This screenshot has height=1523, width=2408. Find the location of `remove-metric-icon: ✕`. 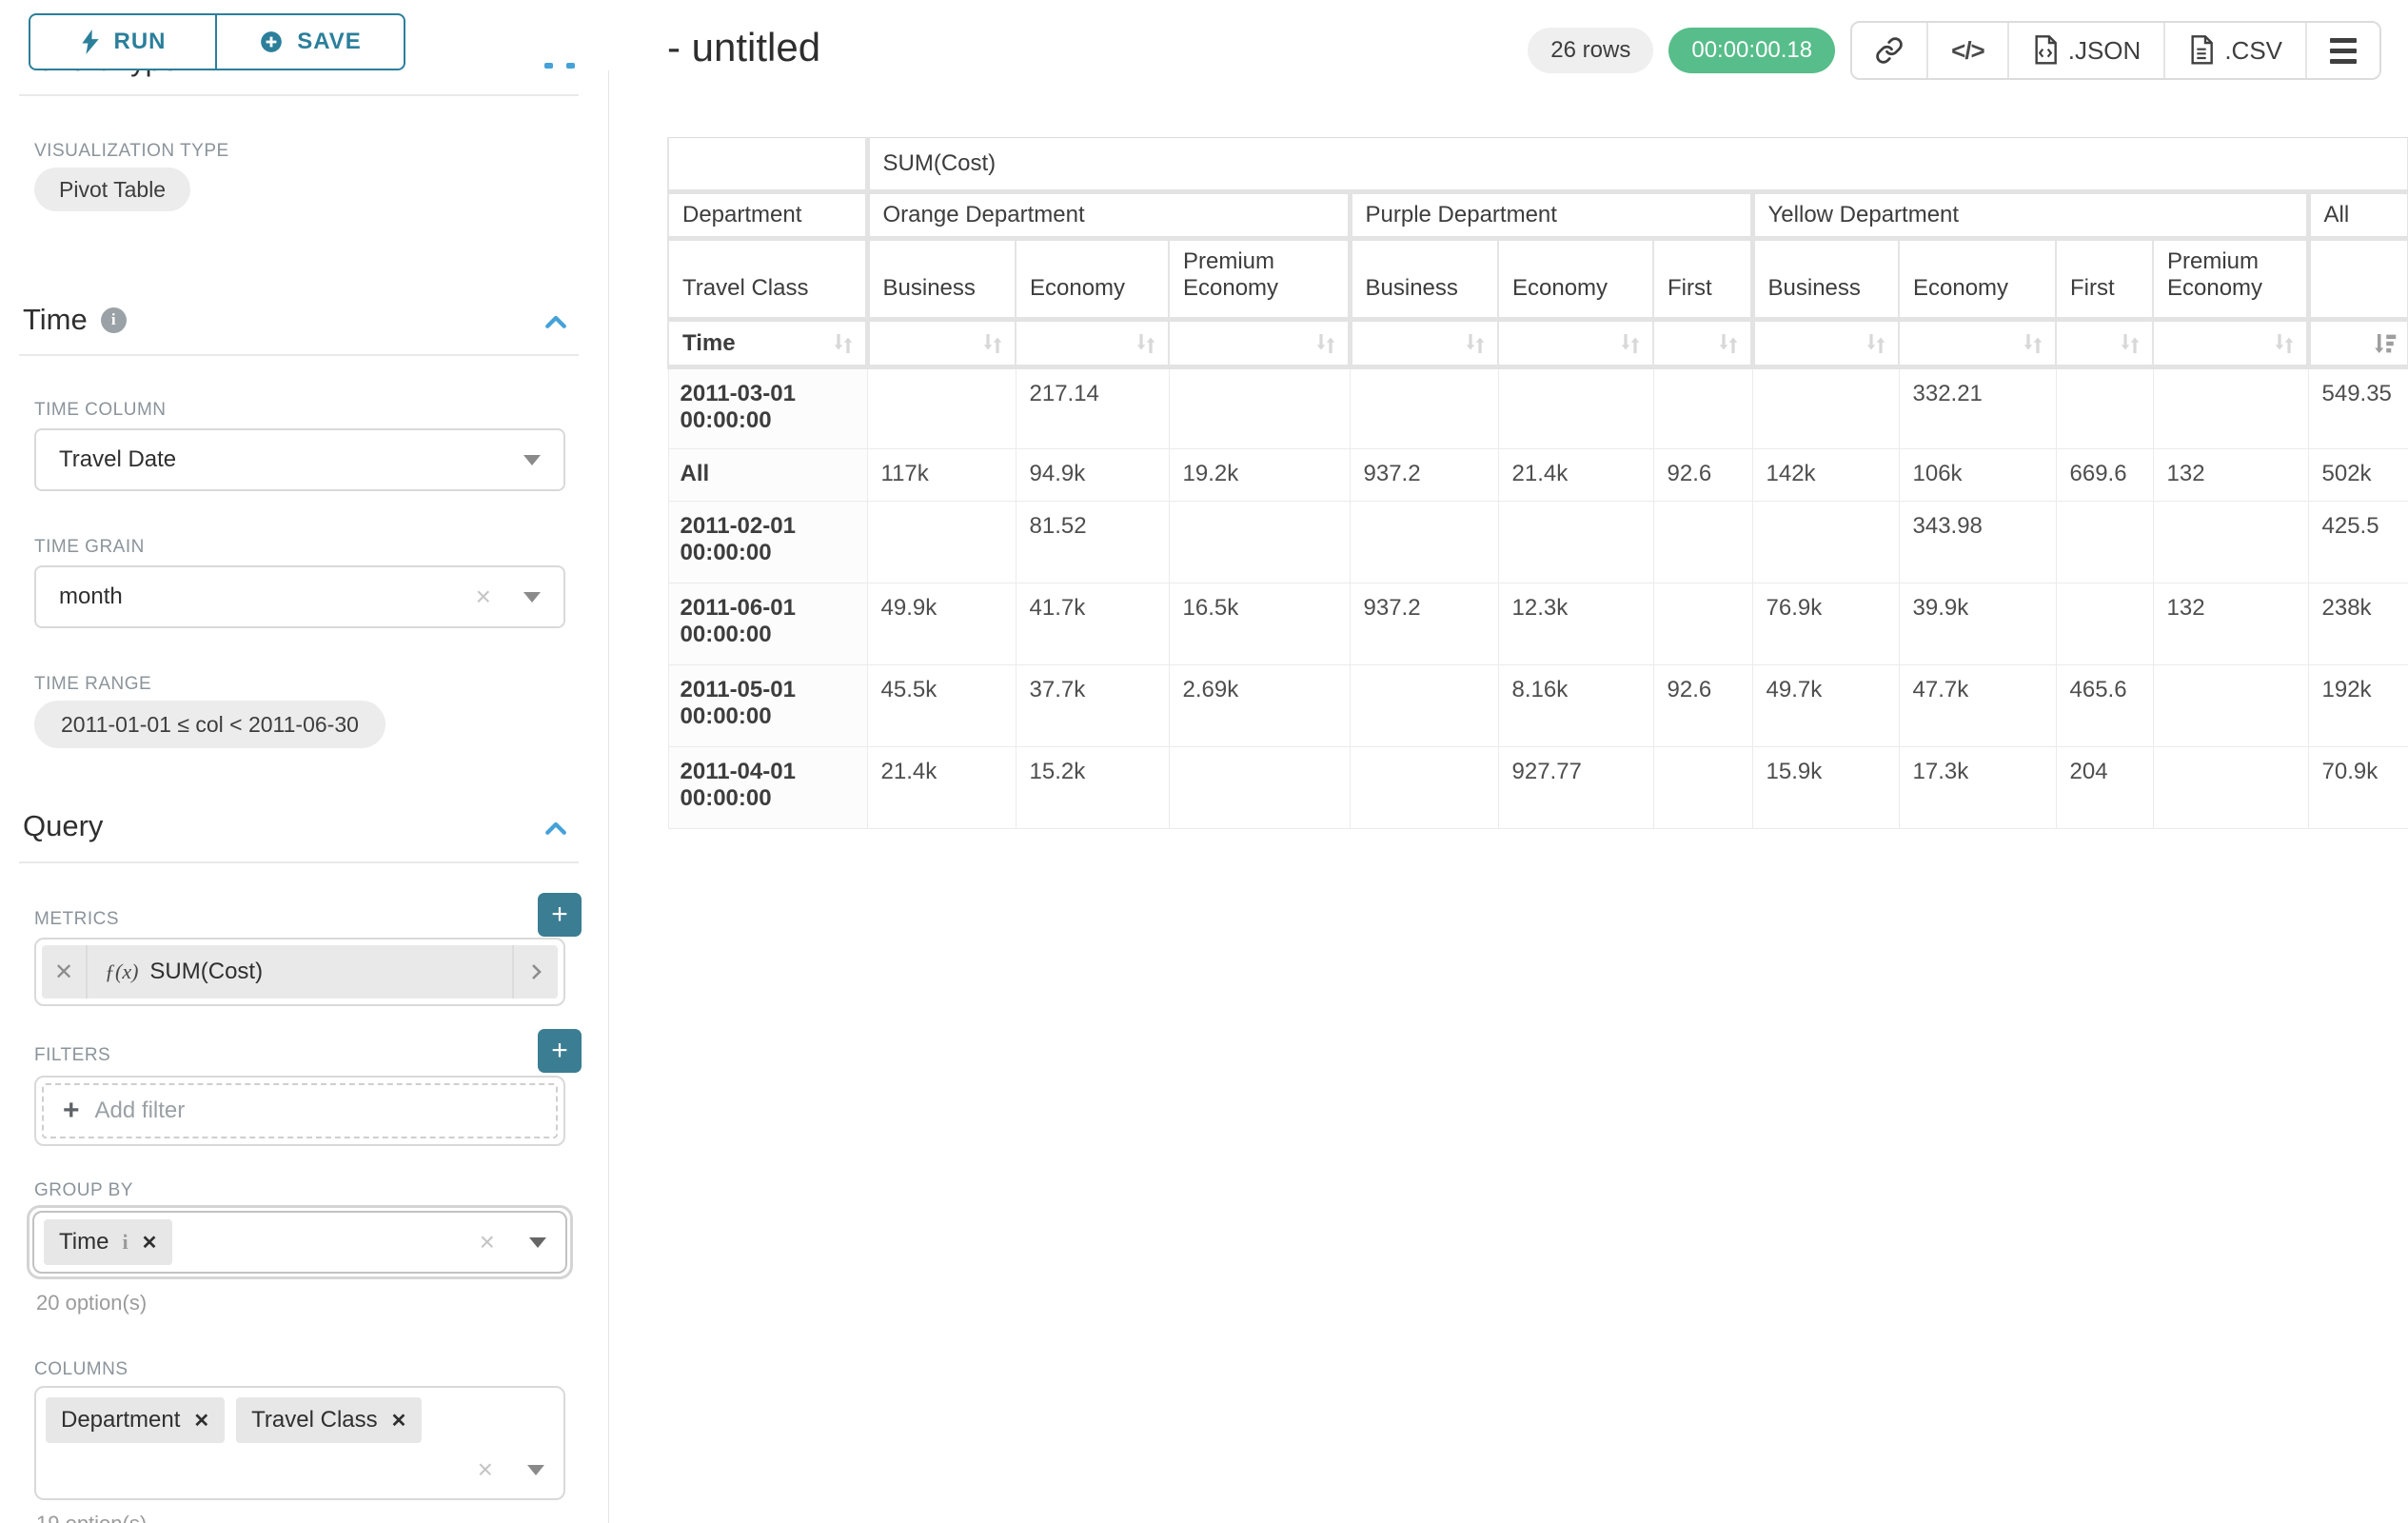

remove-metric-icon: ✕ is located at coordinates (65, 972).